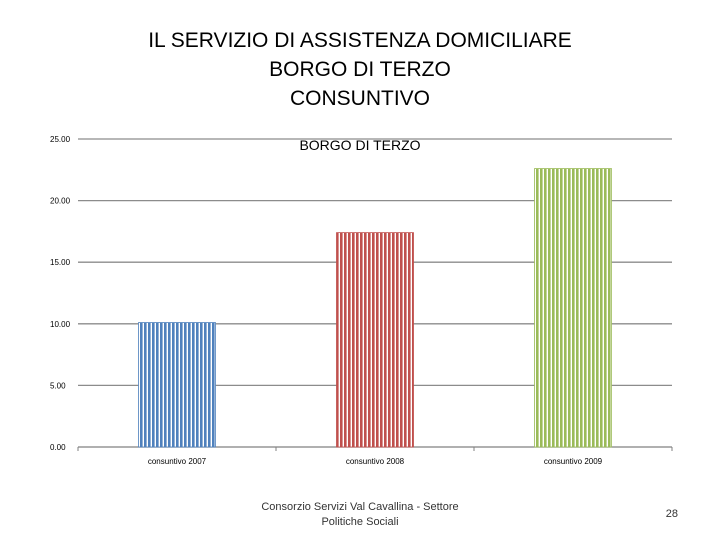 This screenshot has height=540, width=720. I want to click on chart-title: BORGO DI TERZO, so click(359, 145).